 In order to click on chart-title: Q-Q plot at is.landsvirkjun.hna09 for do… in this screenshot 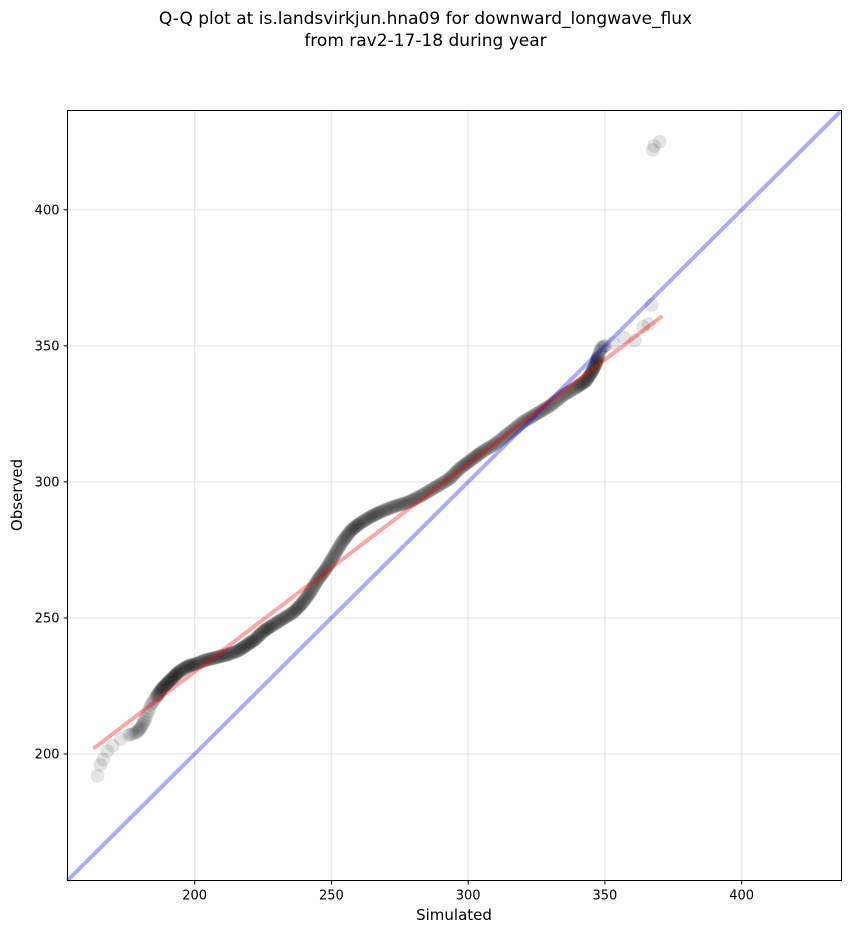, I will do `click(425, 30)`.